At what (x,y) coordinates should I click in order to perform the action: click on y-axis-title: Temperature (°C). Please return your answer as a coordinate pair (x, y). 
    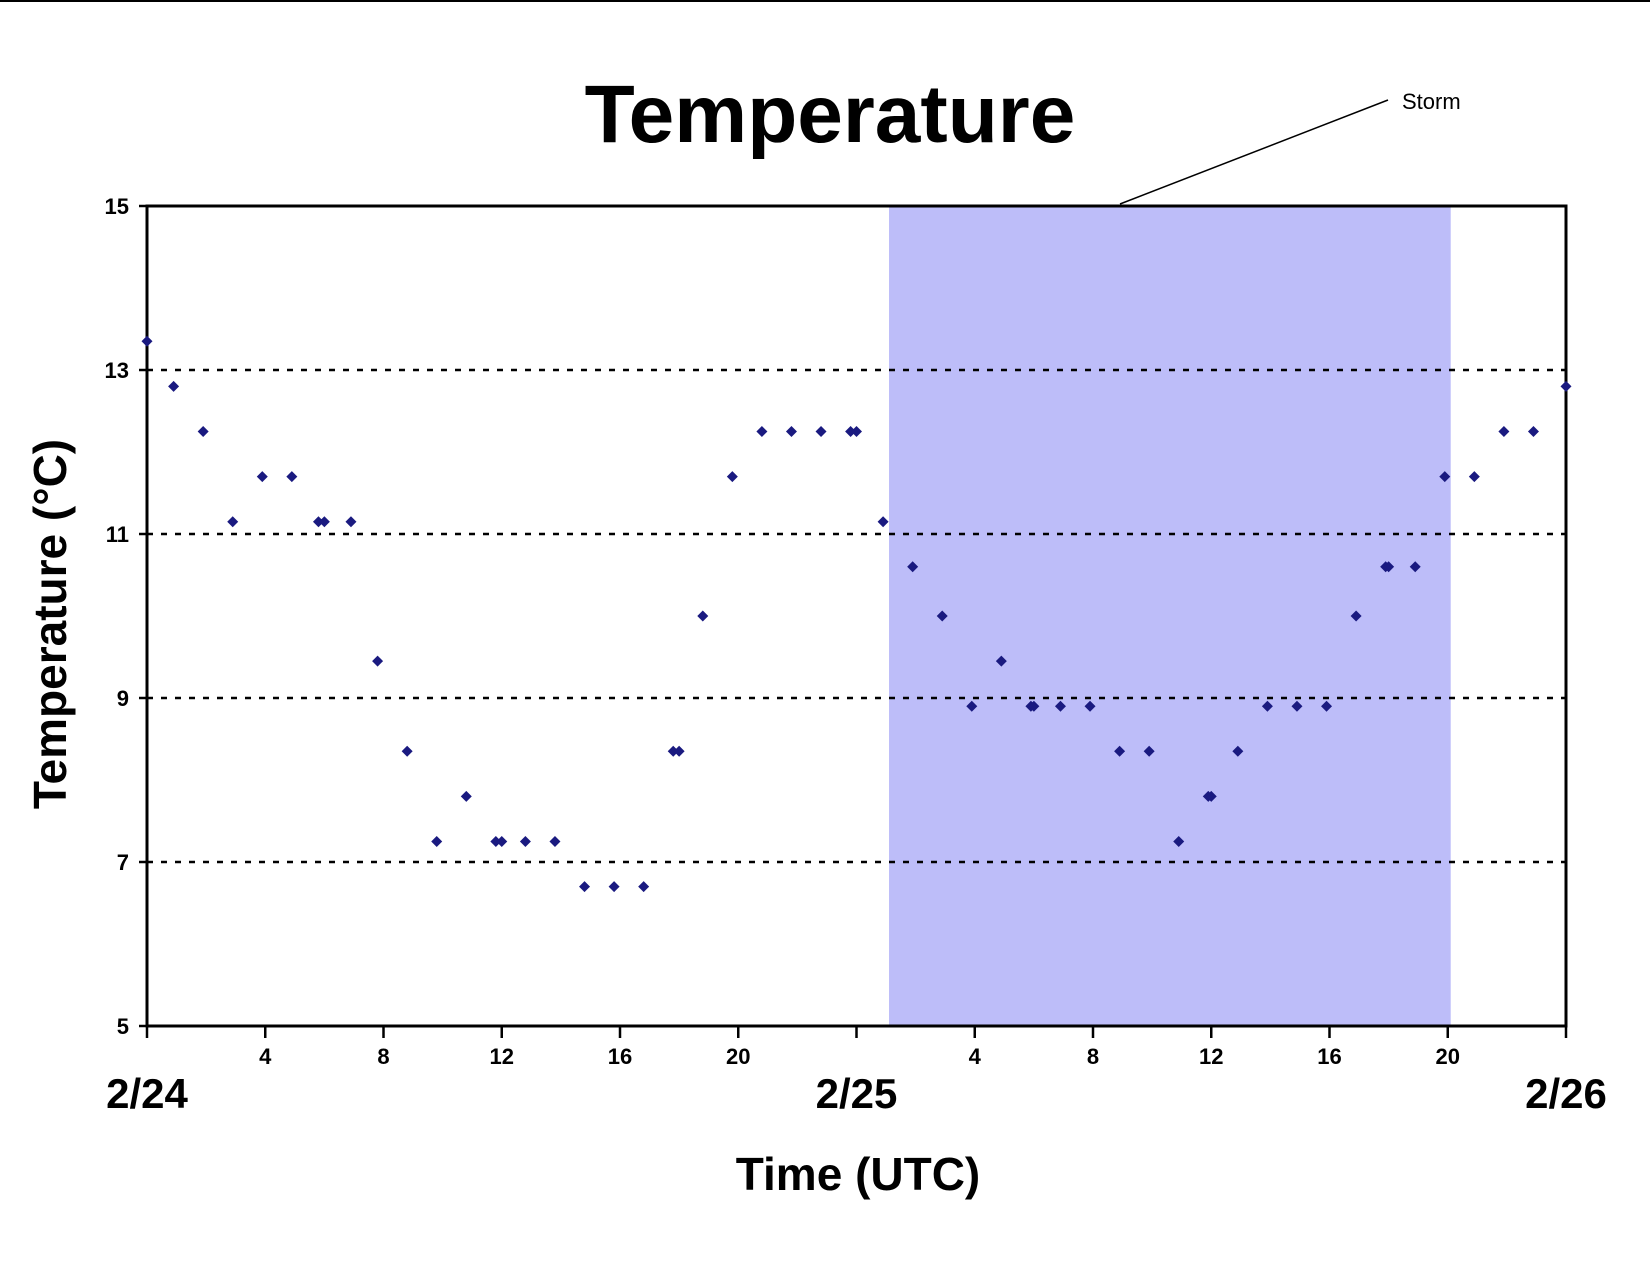
    Looking at the image, I should click on (50, 624).